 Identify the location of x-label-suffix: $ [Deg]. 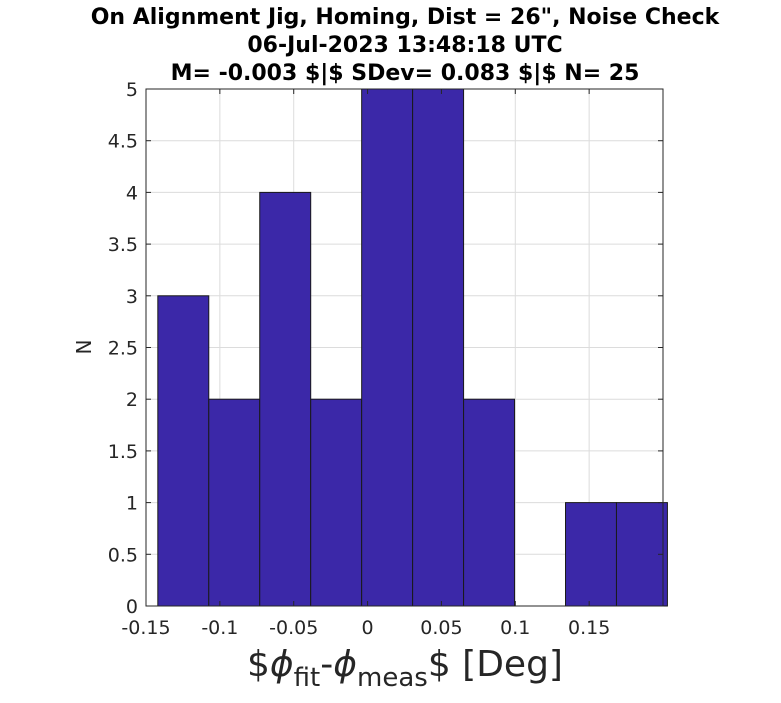
(495, 664).